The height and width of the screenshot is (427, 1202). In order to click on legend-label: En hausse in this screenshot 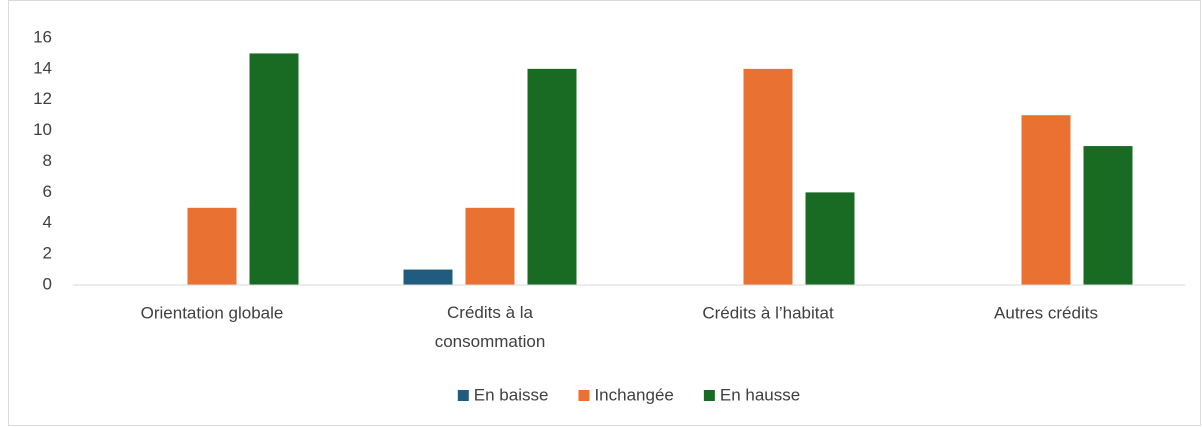, I will do `click(760, 394)`.